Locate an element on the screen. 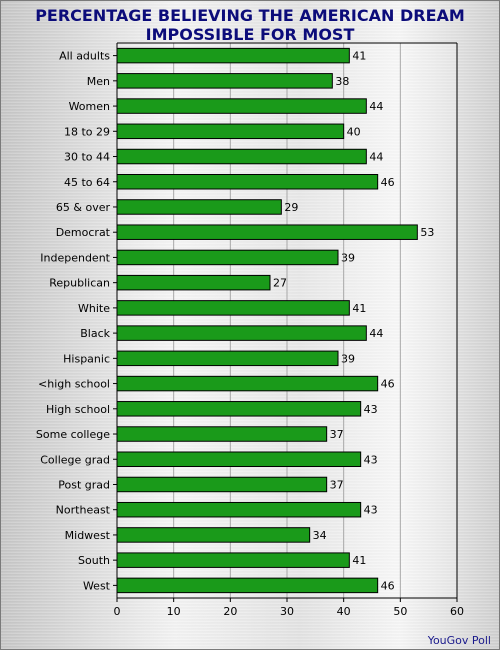 This screenshot has width=500, height=650. value-label-18: 43 is located at coordinates (371, 510).